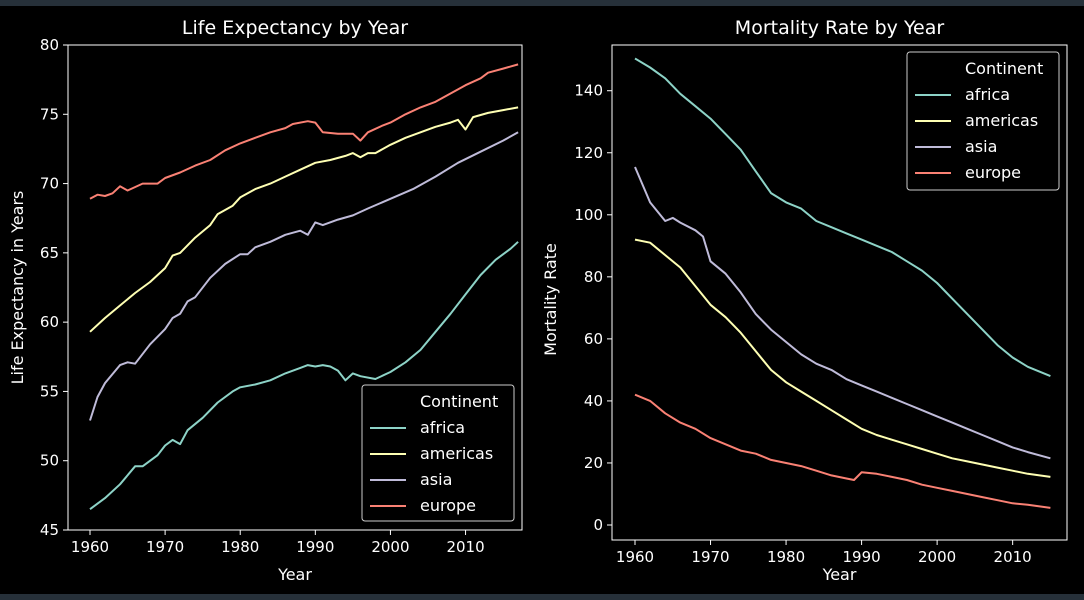 This screenshot has width=1084, height=600. Describe the element at coordinates (588, 153) in the screenshot. I see `chart2-ytick-label: 120` at that location.